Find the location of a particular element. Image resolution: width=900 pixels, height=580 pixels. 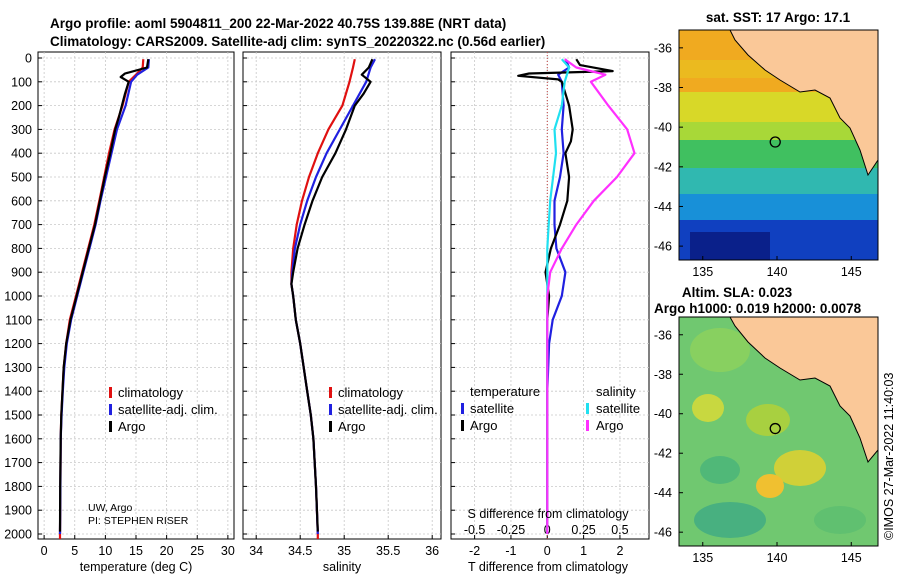

difference-lines is located at coordinates (576, 296).